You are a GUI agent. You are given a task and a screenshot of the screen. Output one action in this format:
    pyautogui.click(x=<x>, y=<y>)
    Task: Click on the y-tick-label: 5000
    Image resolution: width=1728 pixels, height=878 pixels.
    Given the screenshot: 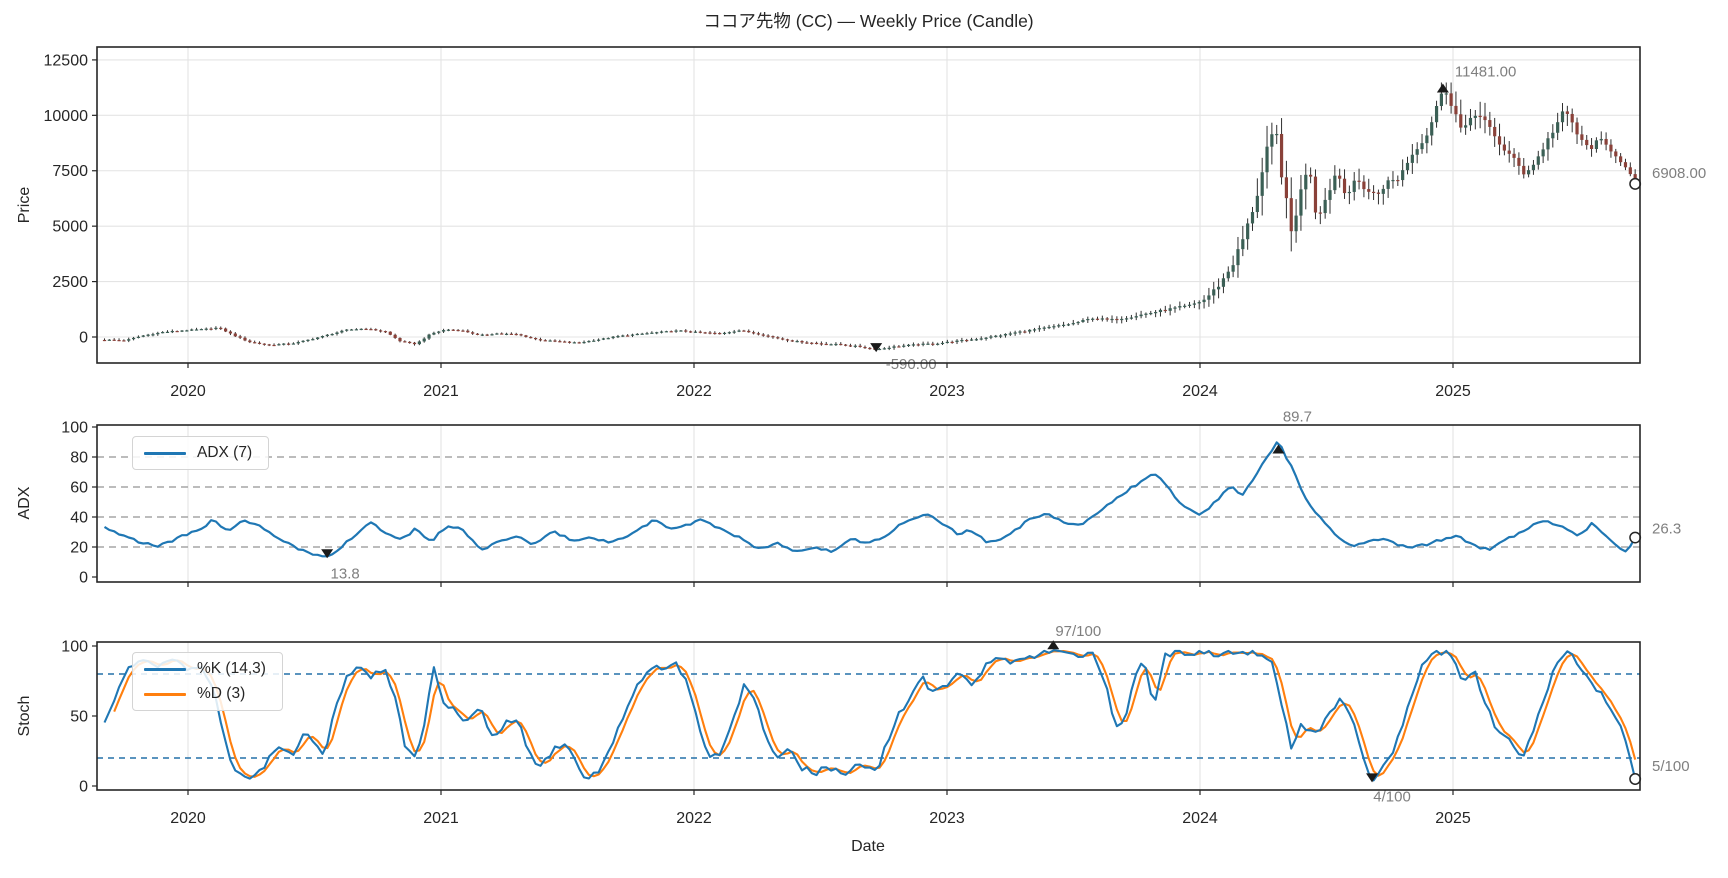 What is the action you would take?
    pyautogui.click(x=70, y=227)
    